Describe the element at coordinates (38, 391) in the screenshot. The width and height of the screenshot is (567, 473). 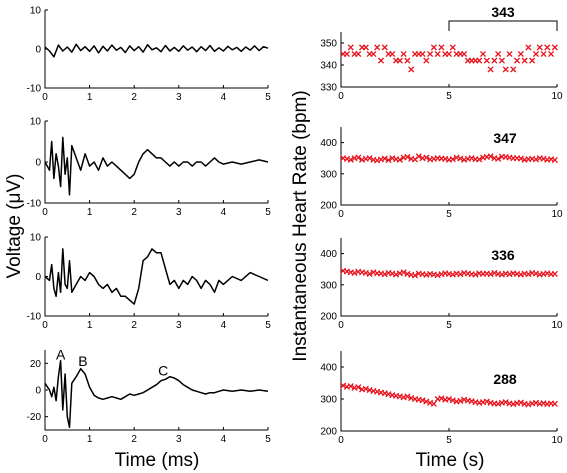
I see `y-tick-label: 0` at that location.